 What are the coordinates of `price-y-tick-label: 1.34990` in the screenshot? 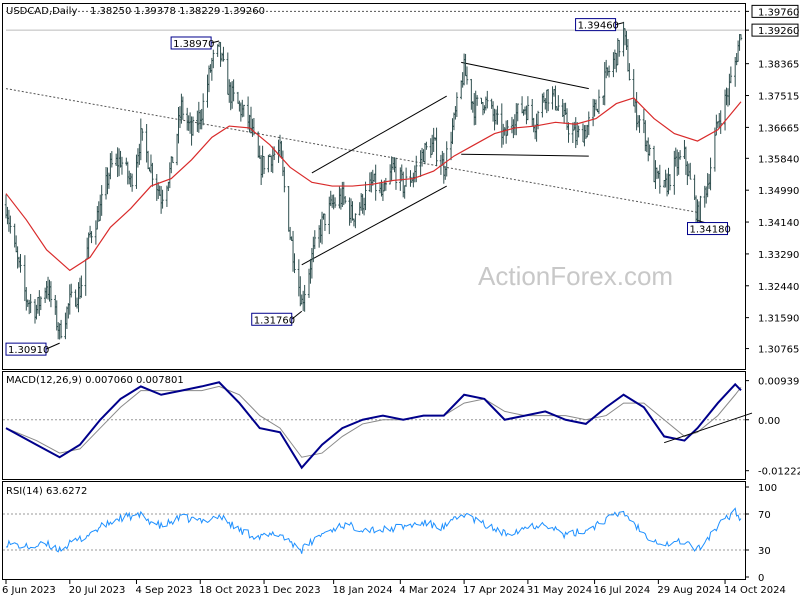 It's located at (778, 191).